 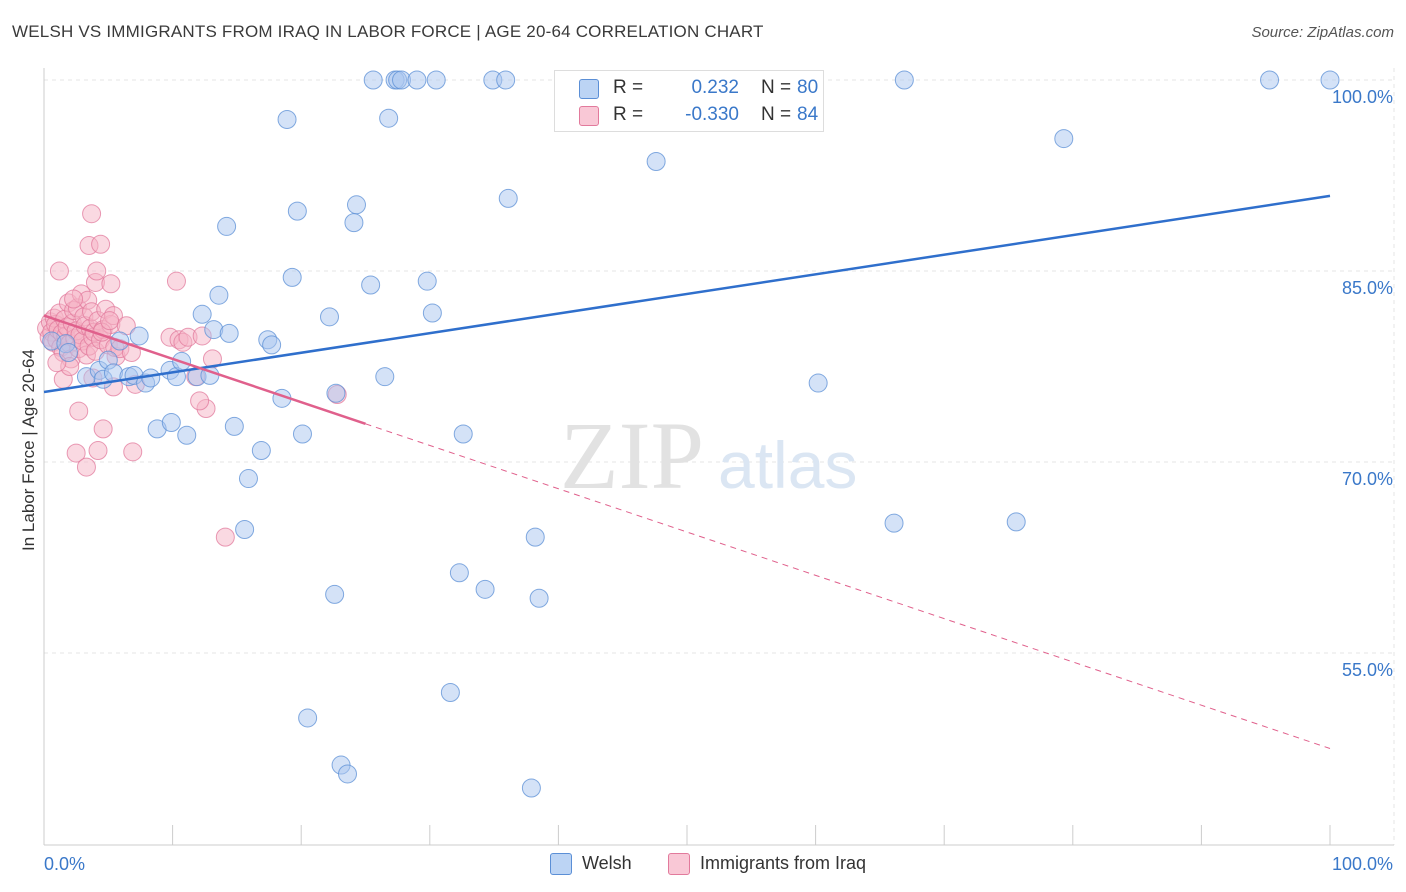 I want to click on chart-source: Source: ZipAtlas.com, so click(x=1322, y=32).